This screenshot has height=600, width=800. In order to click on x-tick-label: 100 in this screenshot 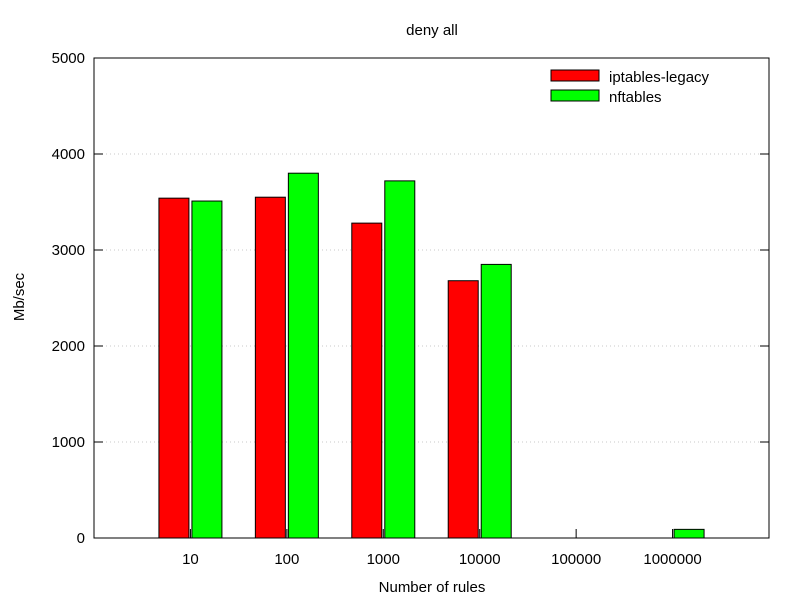, I will do `click(286, 559)`.